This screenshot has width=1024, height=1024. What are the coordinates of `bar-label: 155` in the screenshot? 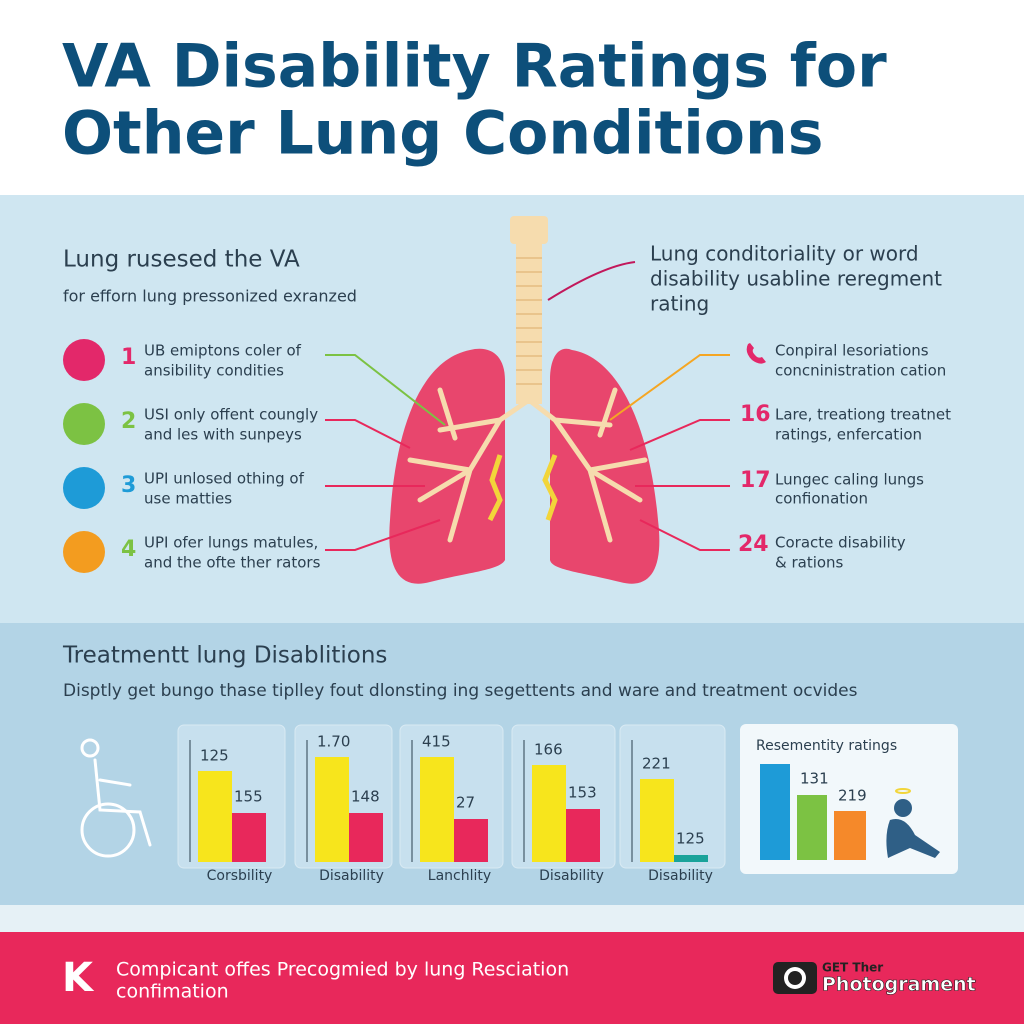 It's located at (248, 797).